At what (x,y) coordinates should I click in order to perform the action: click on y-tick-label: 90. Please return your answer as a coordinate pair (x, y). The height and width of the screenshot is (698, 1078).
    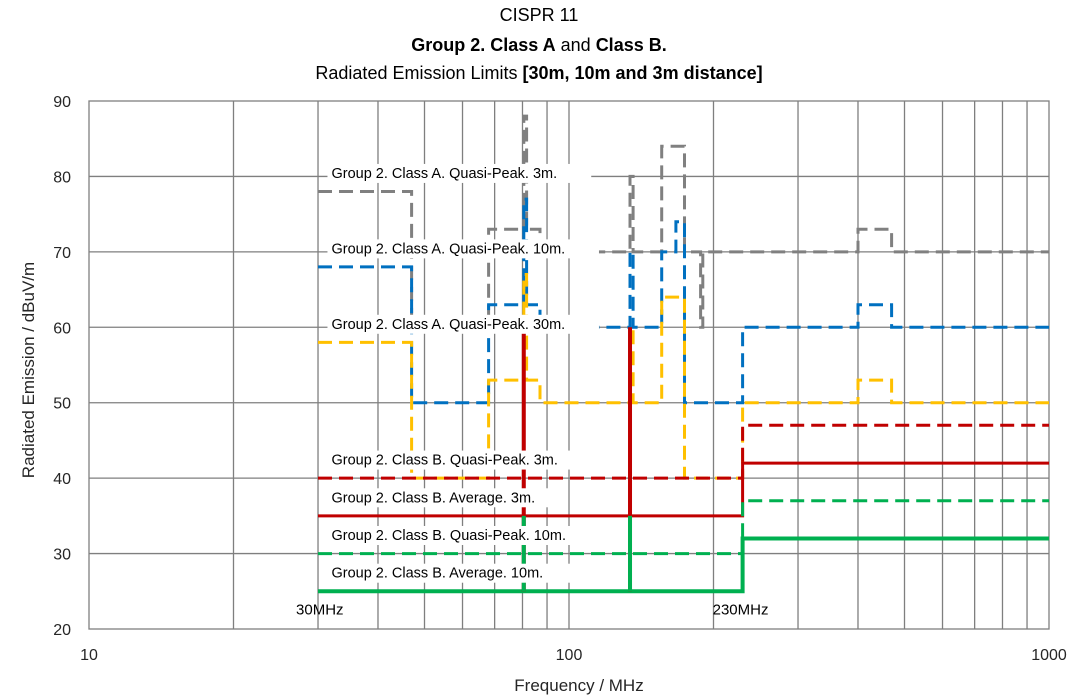
    Looking at the image, I should click on (62, 102).